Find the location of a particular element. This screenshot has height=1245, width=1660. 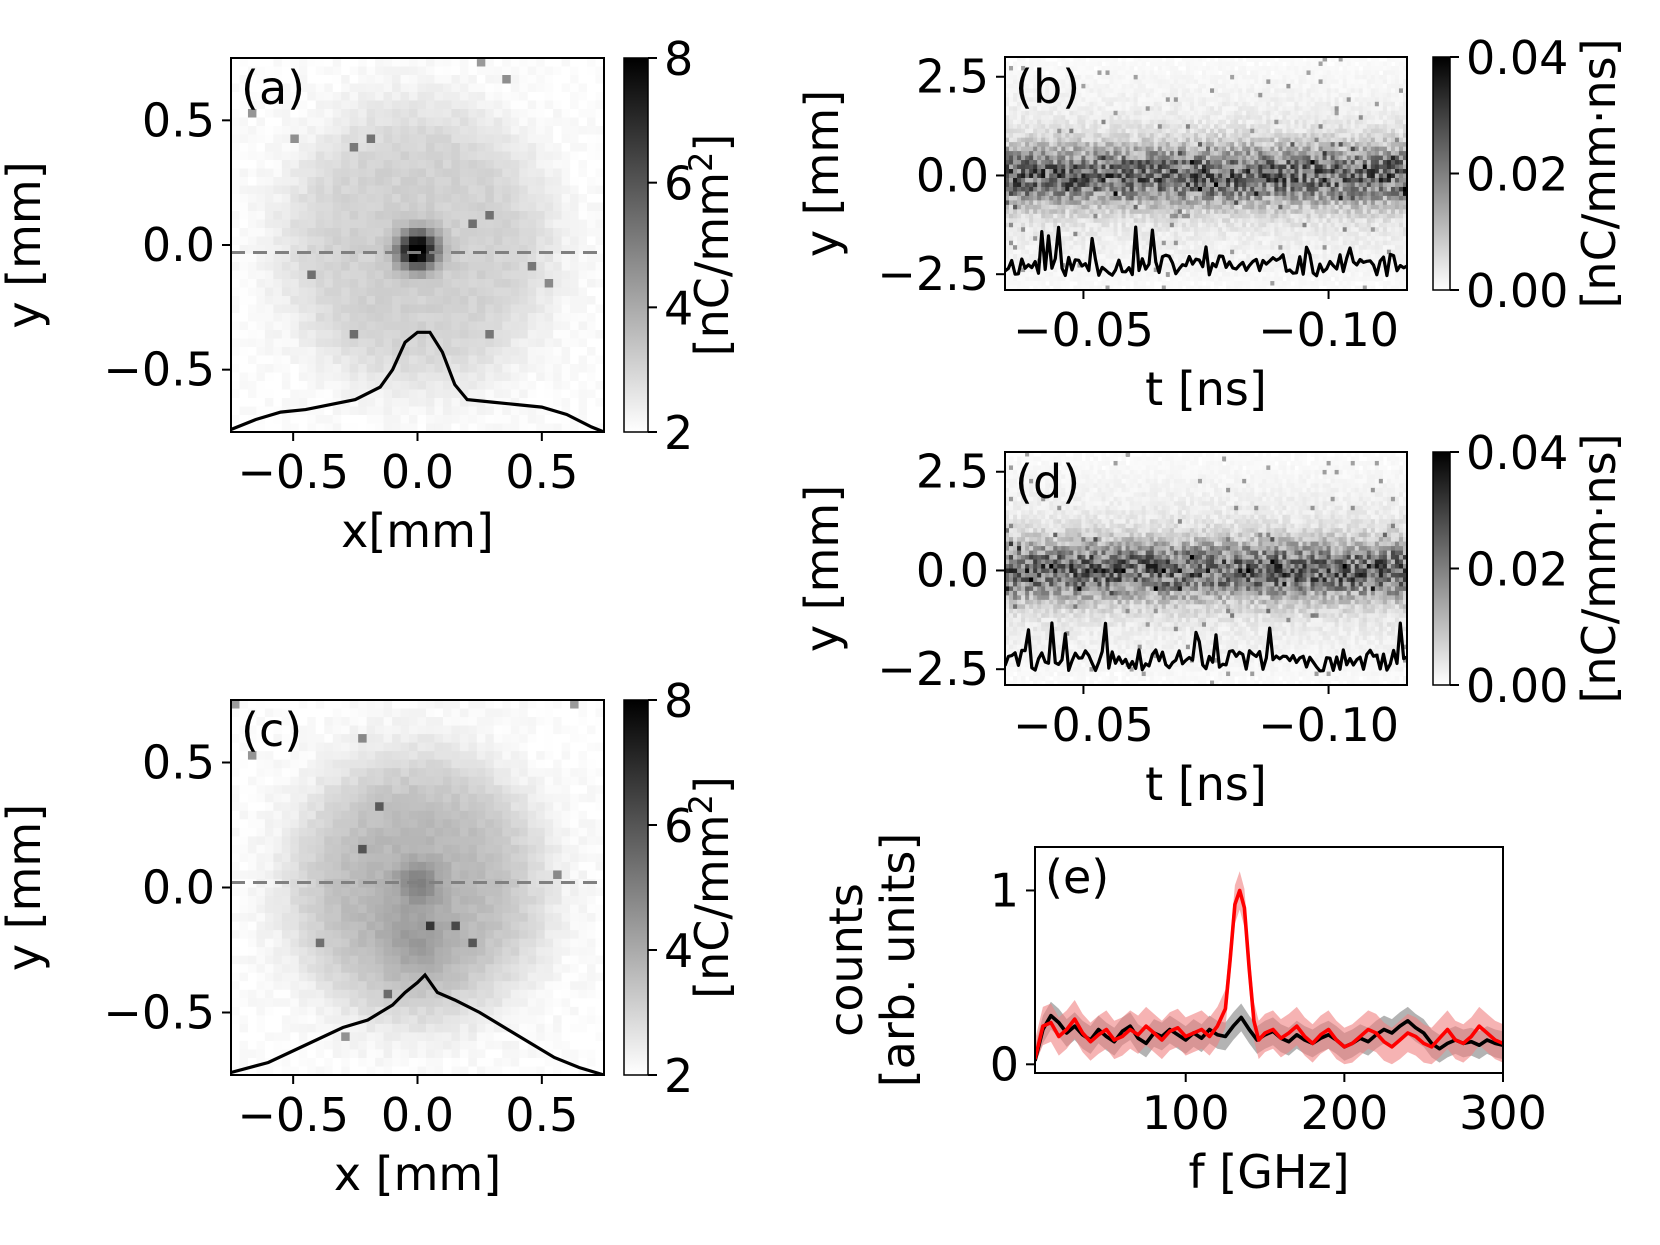

series-1-line is located at coordinates (1269, 974).